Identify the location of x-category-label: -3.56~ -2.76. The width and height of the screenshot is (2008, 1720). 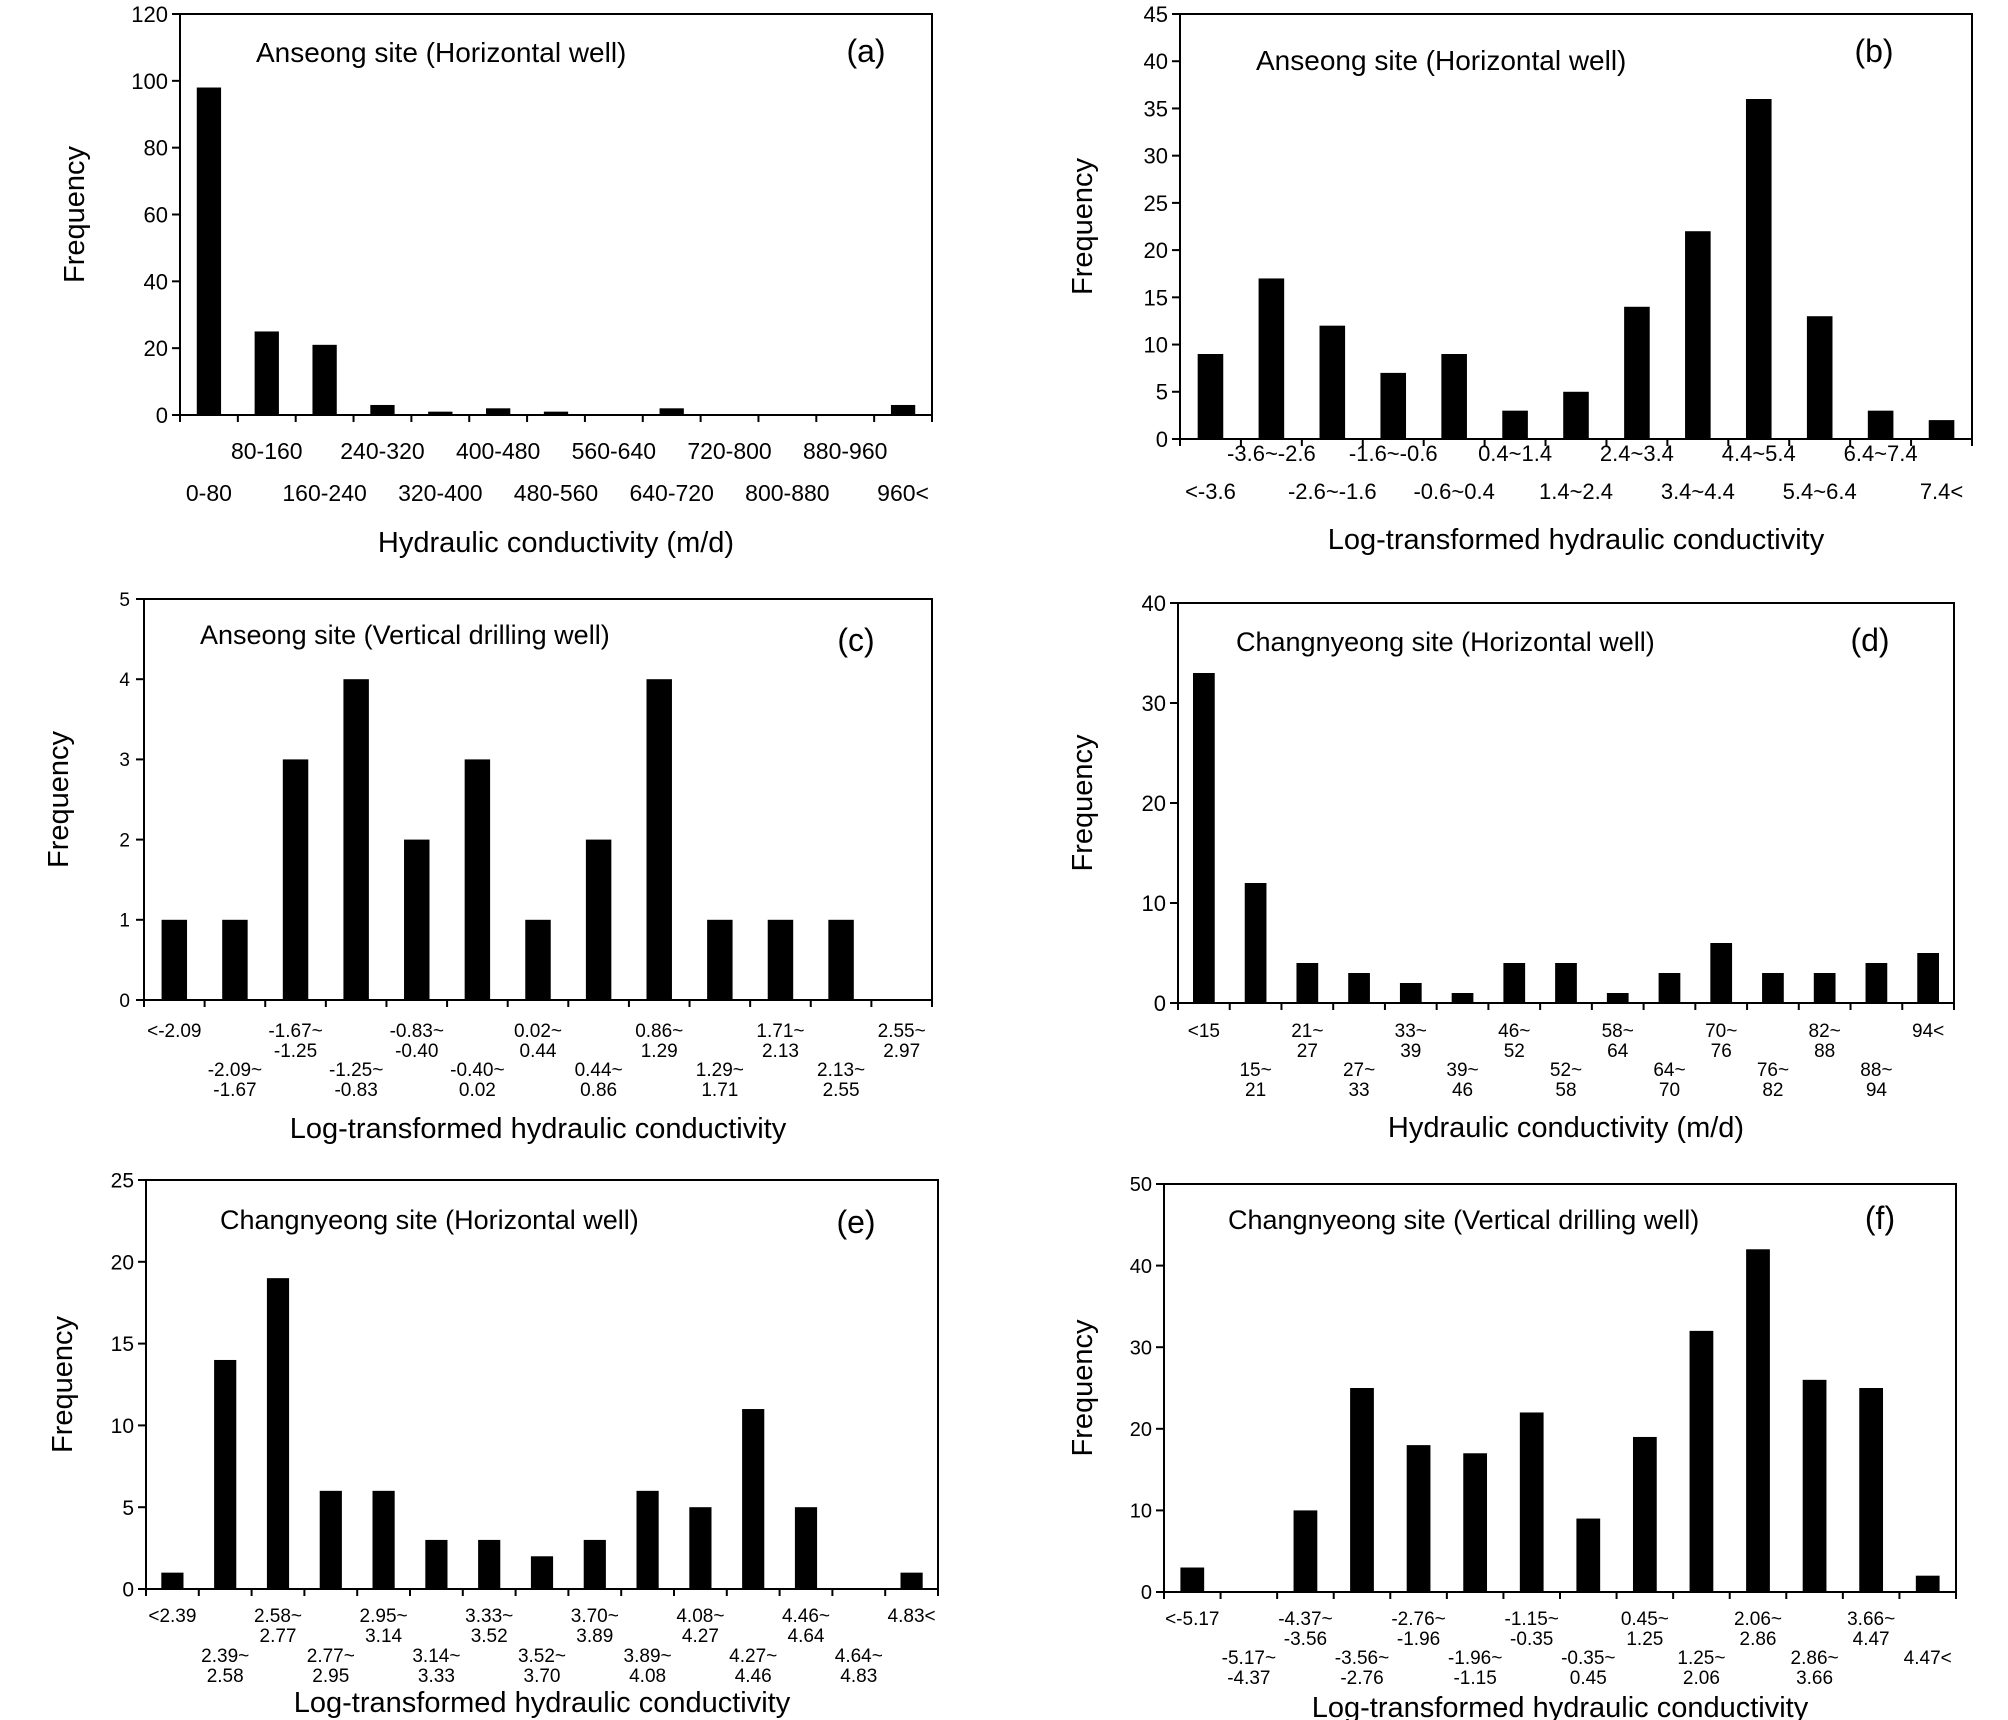
(1362, 1668).